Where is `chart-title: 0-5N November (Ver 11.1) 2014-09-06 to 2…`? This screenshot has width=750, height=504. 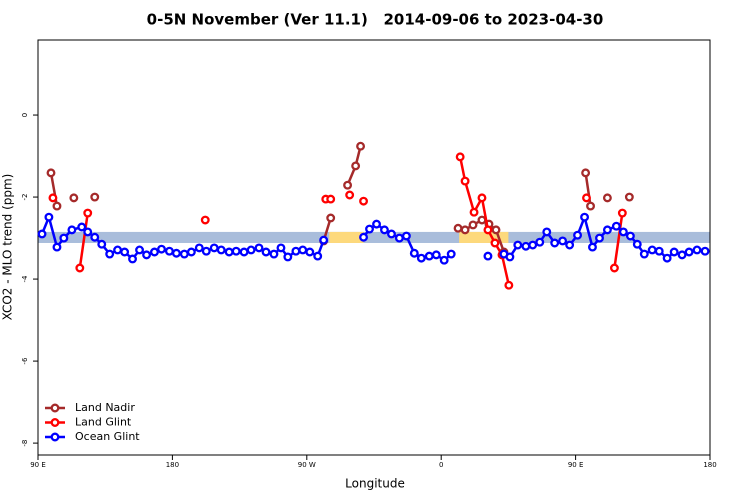 chart-title: 0-5N November (Ver 11.1) 2014-09-06 to 2… is located at coordinates (375, 20).